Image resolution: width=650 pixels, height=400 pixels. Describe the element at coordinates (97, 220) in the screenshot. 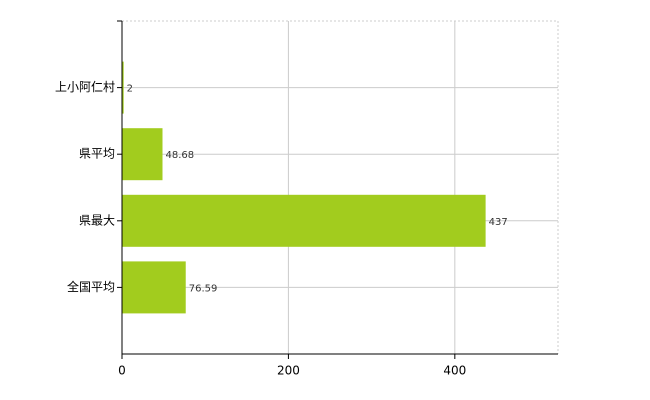

I see `y-tick-label: 県最大` at that location.